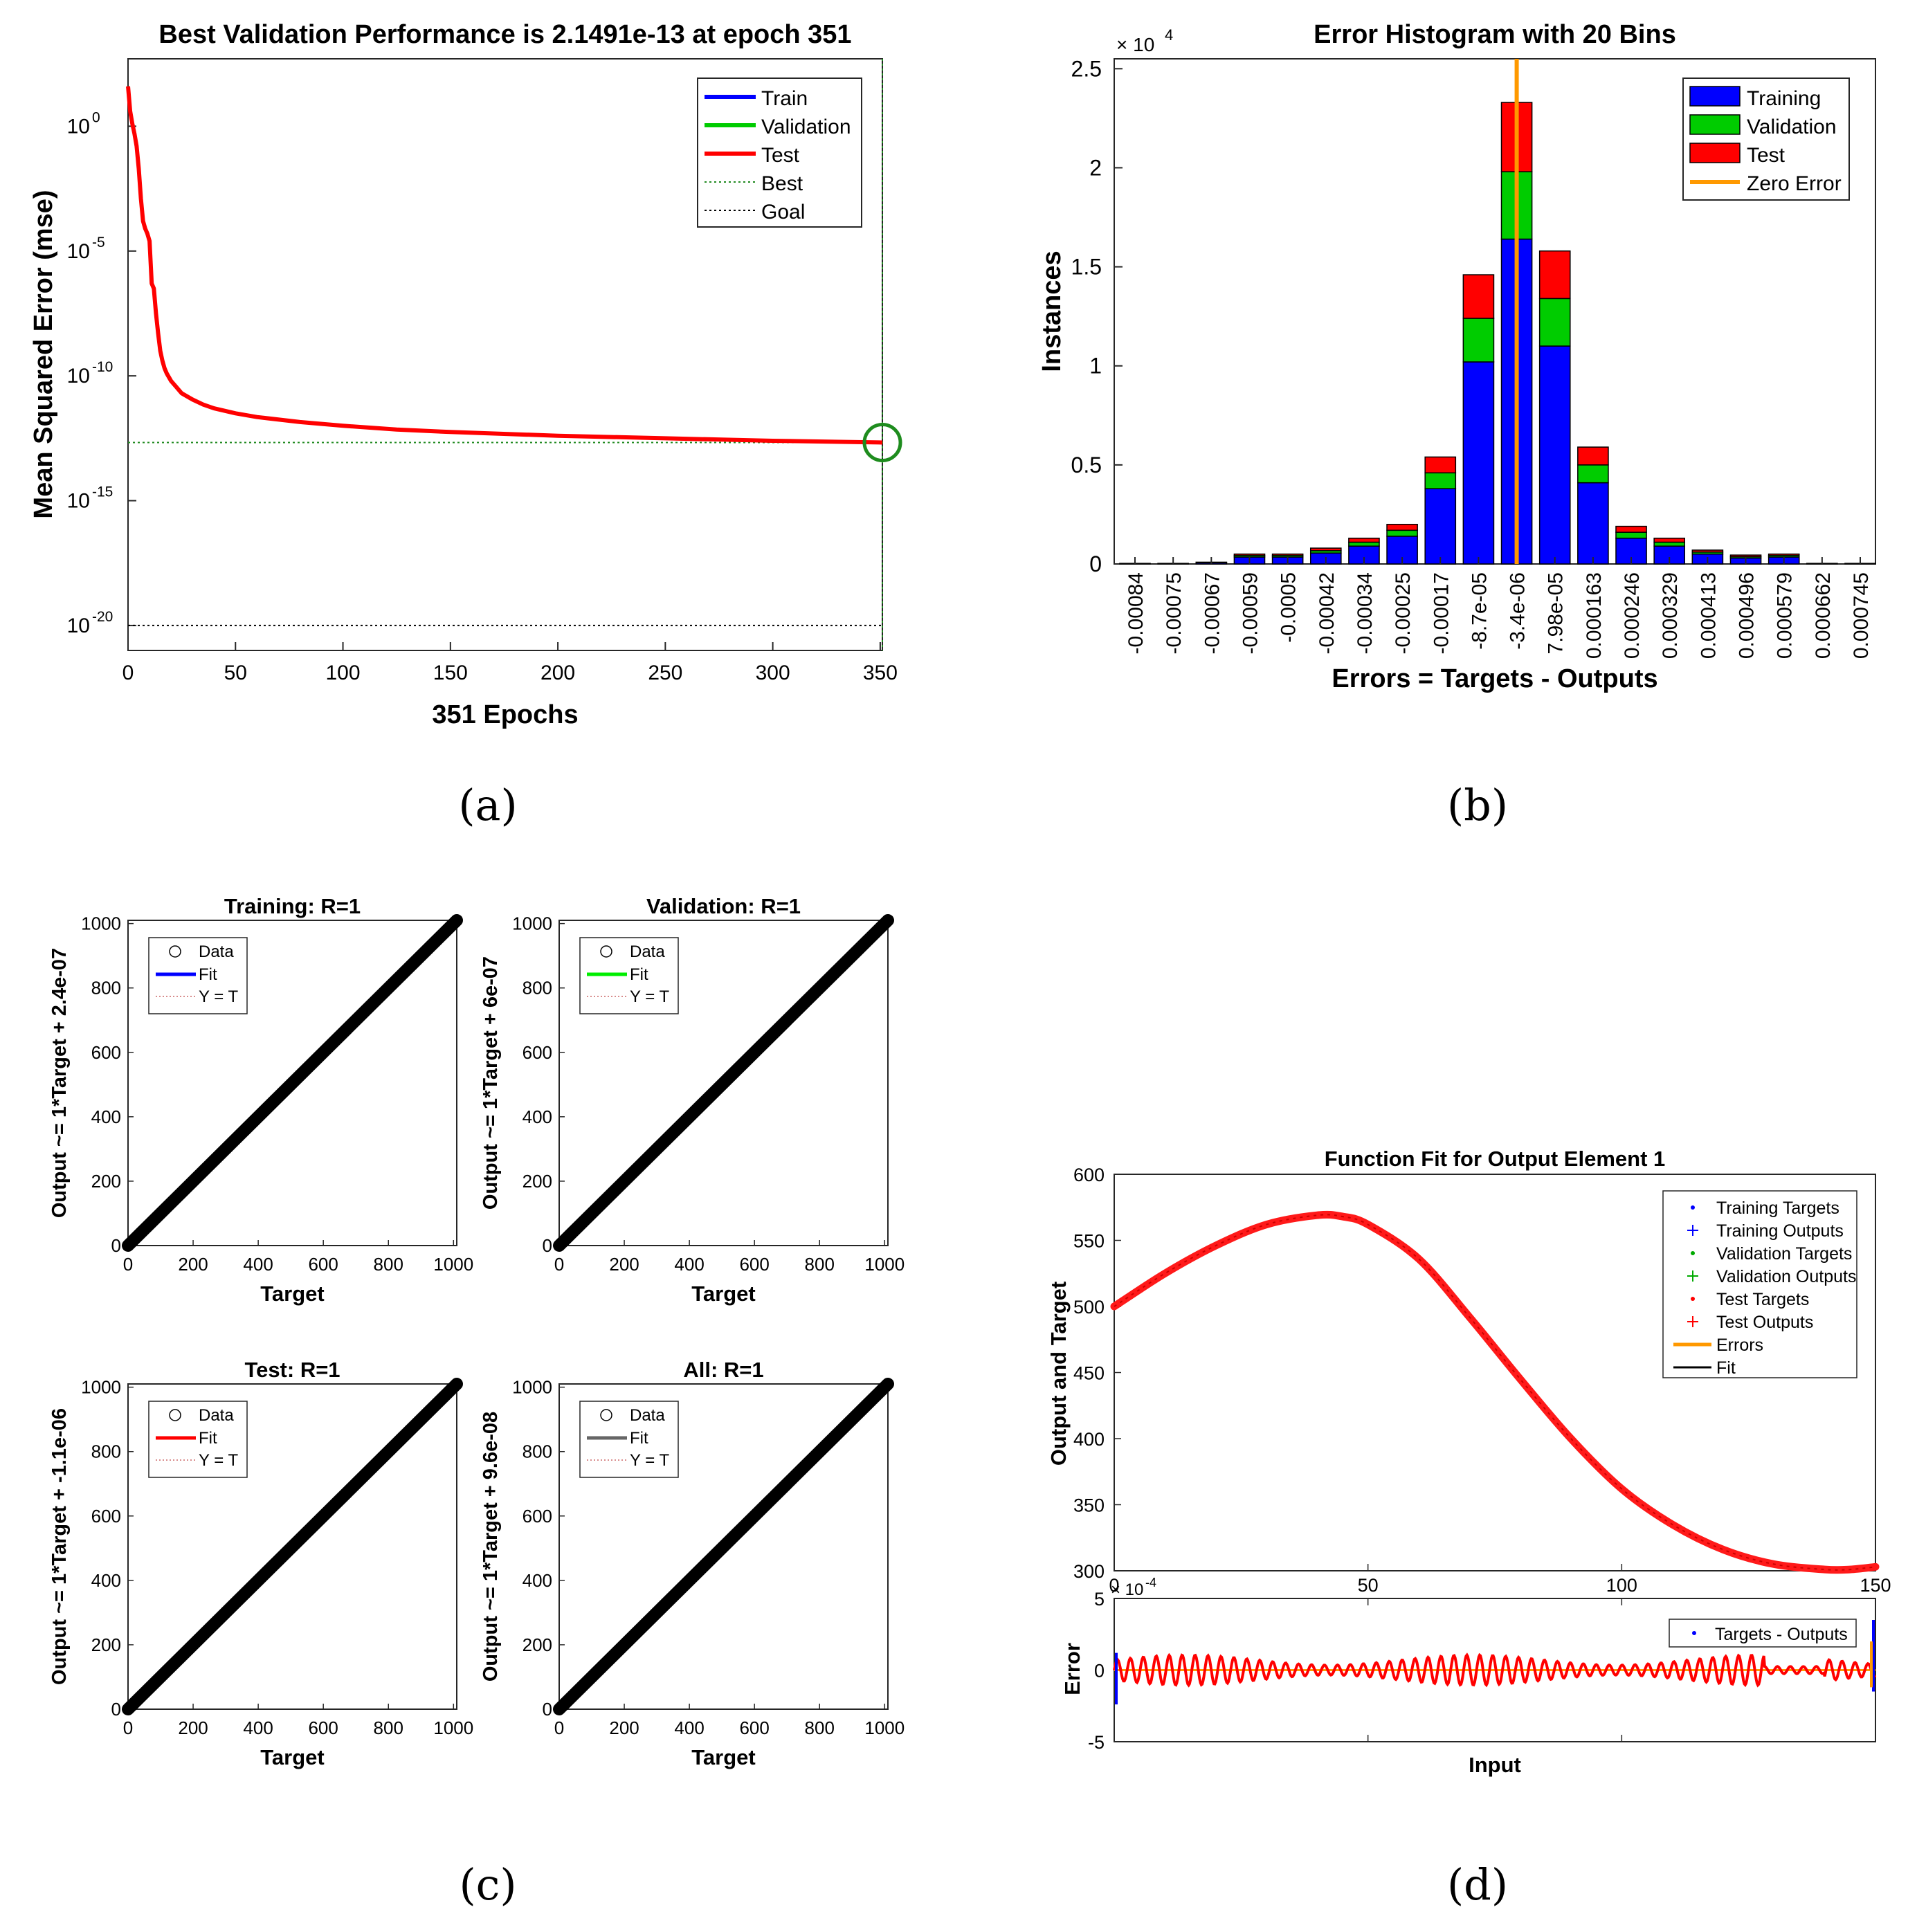 This screenshot has height=1932, width=1908. Describe the element at coordinates (806, 127) in the screenshot. I see `legend-validation-label: Validation` at that location.